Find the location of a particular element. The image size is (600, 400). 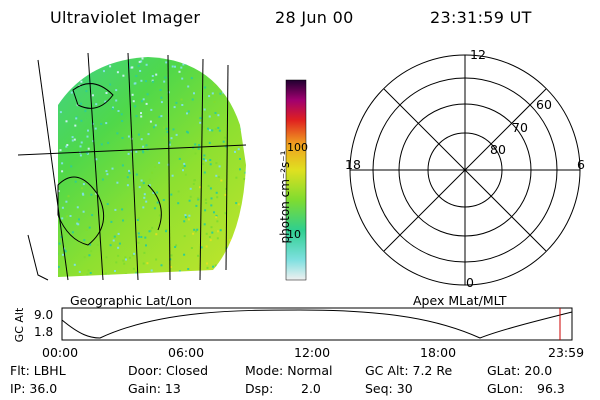

timeline-ytick-top: 9.0 is located at coordinates (44, 315).